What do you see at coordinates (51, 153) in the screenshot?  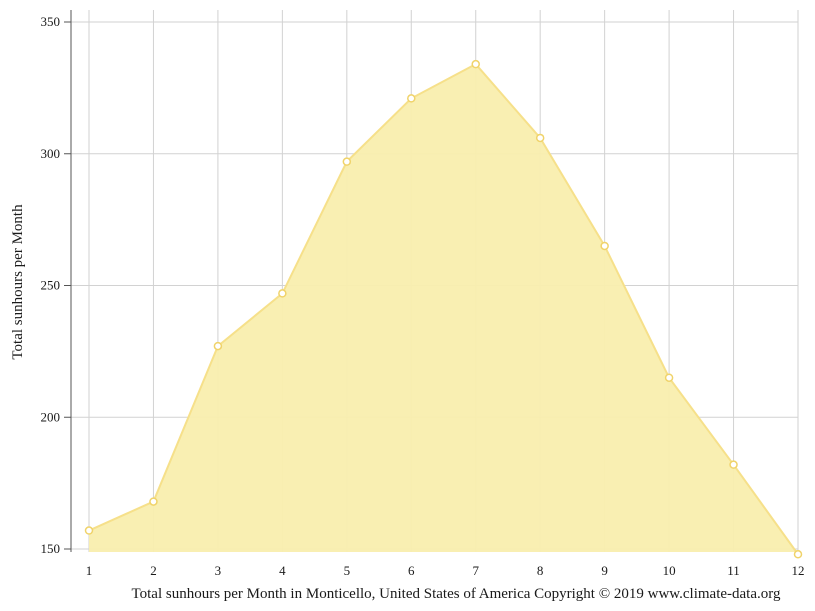 I see `y-tick-label-300: 300` at bounding box center [51, 153].